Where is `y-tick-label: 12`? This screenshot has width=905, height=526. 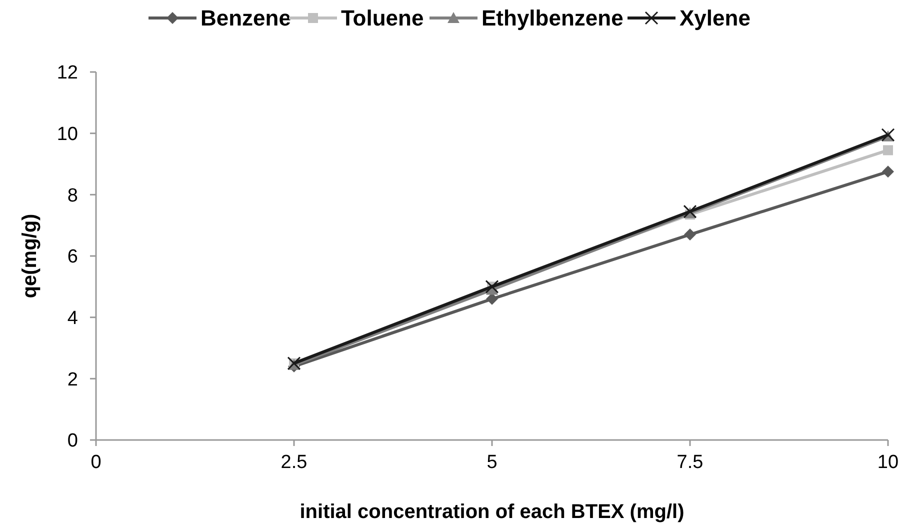
y-tick-label: 12 is located at coordinates (67, 73).